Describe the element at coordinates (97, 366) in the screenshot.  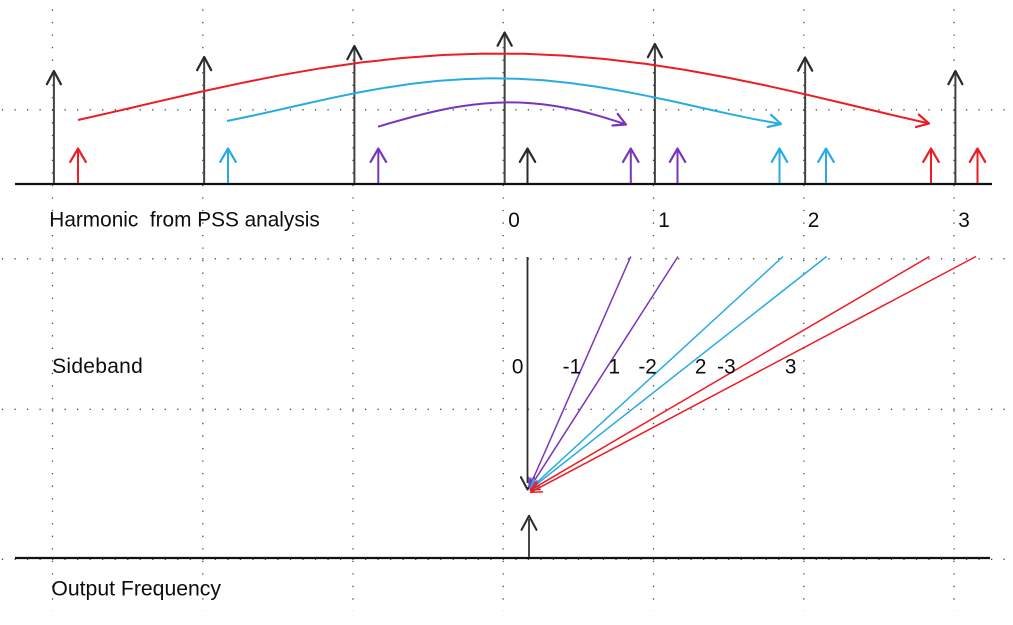
I see `svg-text: Sideband` at that location.